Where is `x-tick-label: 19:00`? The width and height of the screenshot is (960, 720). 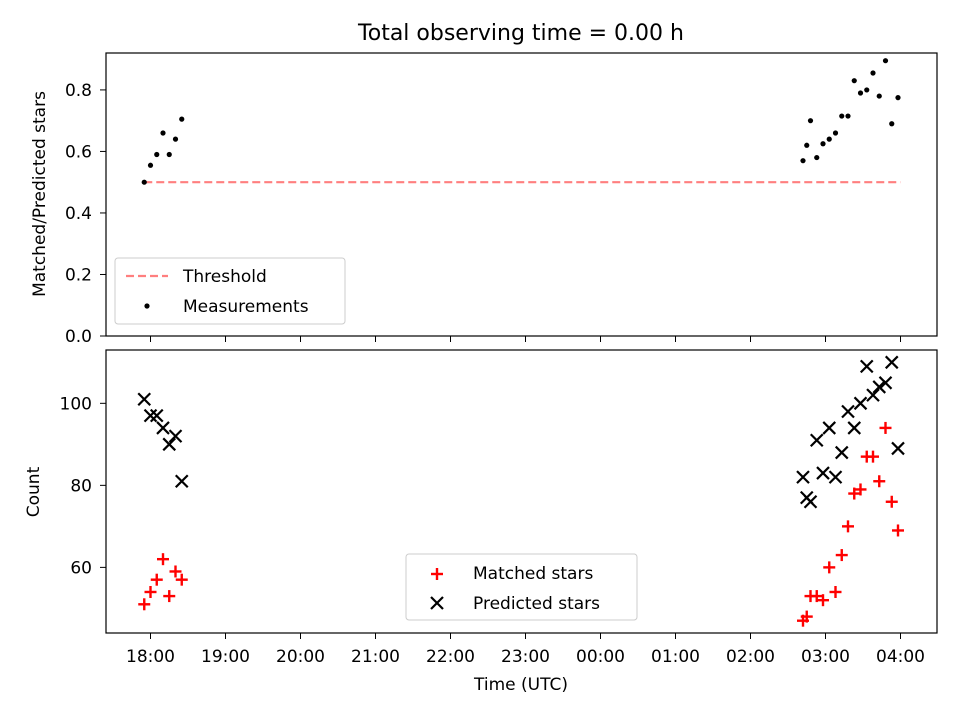
x-tick-label: 19:00 is located at coordinates (225, 657).